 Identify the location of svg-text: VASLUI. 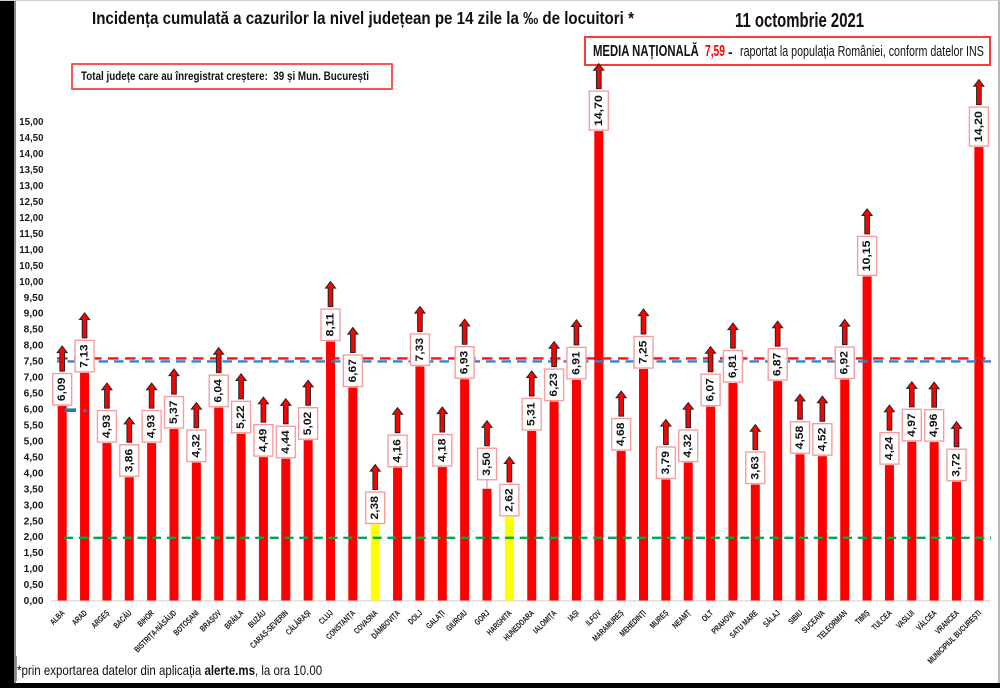
(905, 619).